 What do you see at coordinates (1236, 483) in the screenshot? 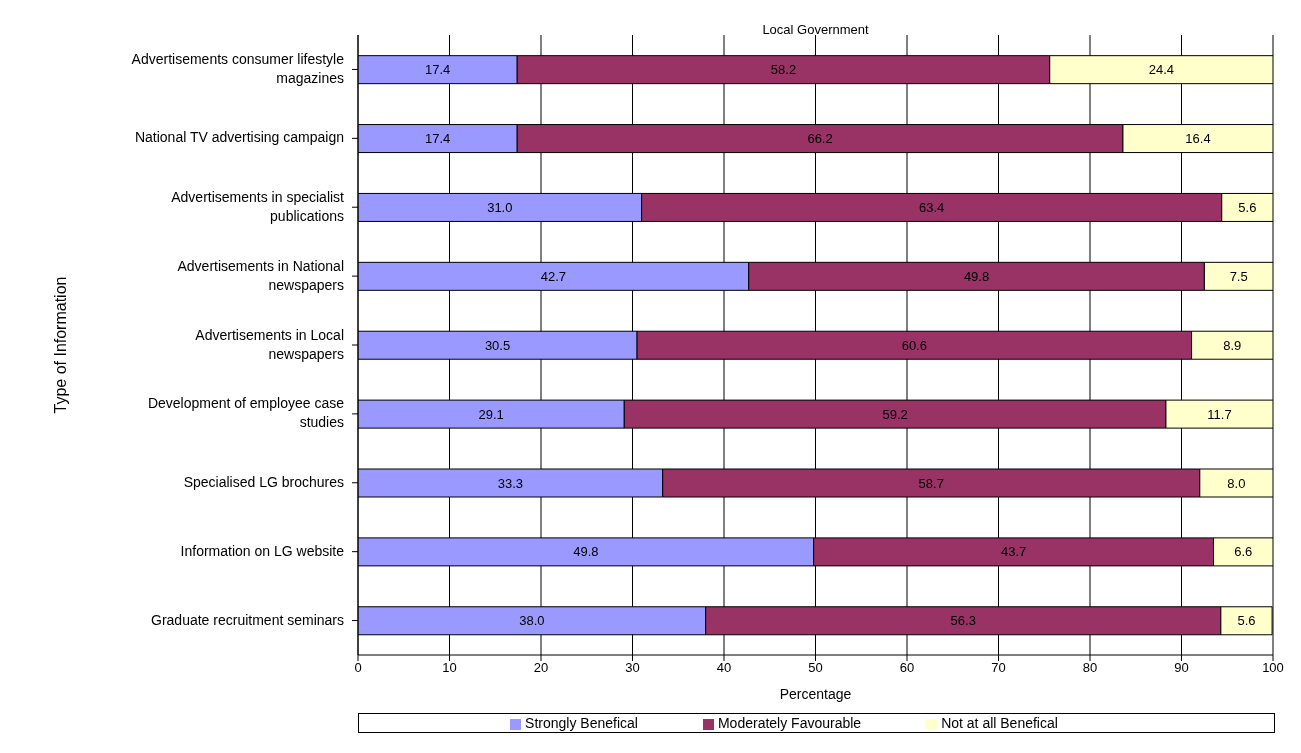
I see `data-label: 8.0` at bounding box center [1236, 483].